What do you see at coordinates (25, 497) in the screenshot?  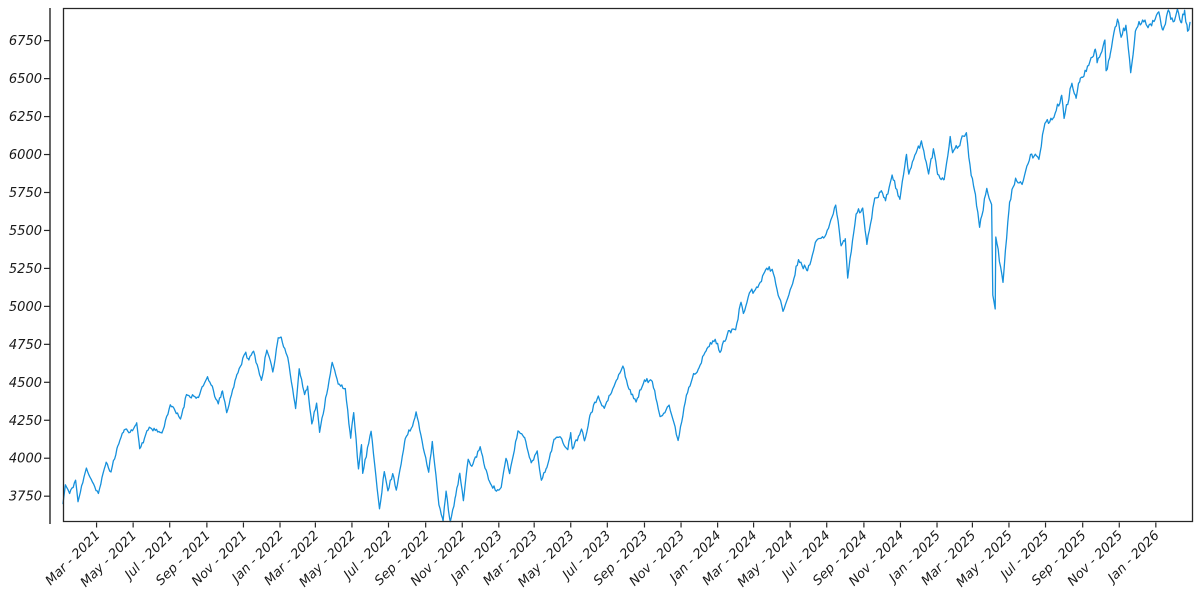 I see `y-tick-label: 3750` at bounding box center [25, 497].